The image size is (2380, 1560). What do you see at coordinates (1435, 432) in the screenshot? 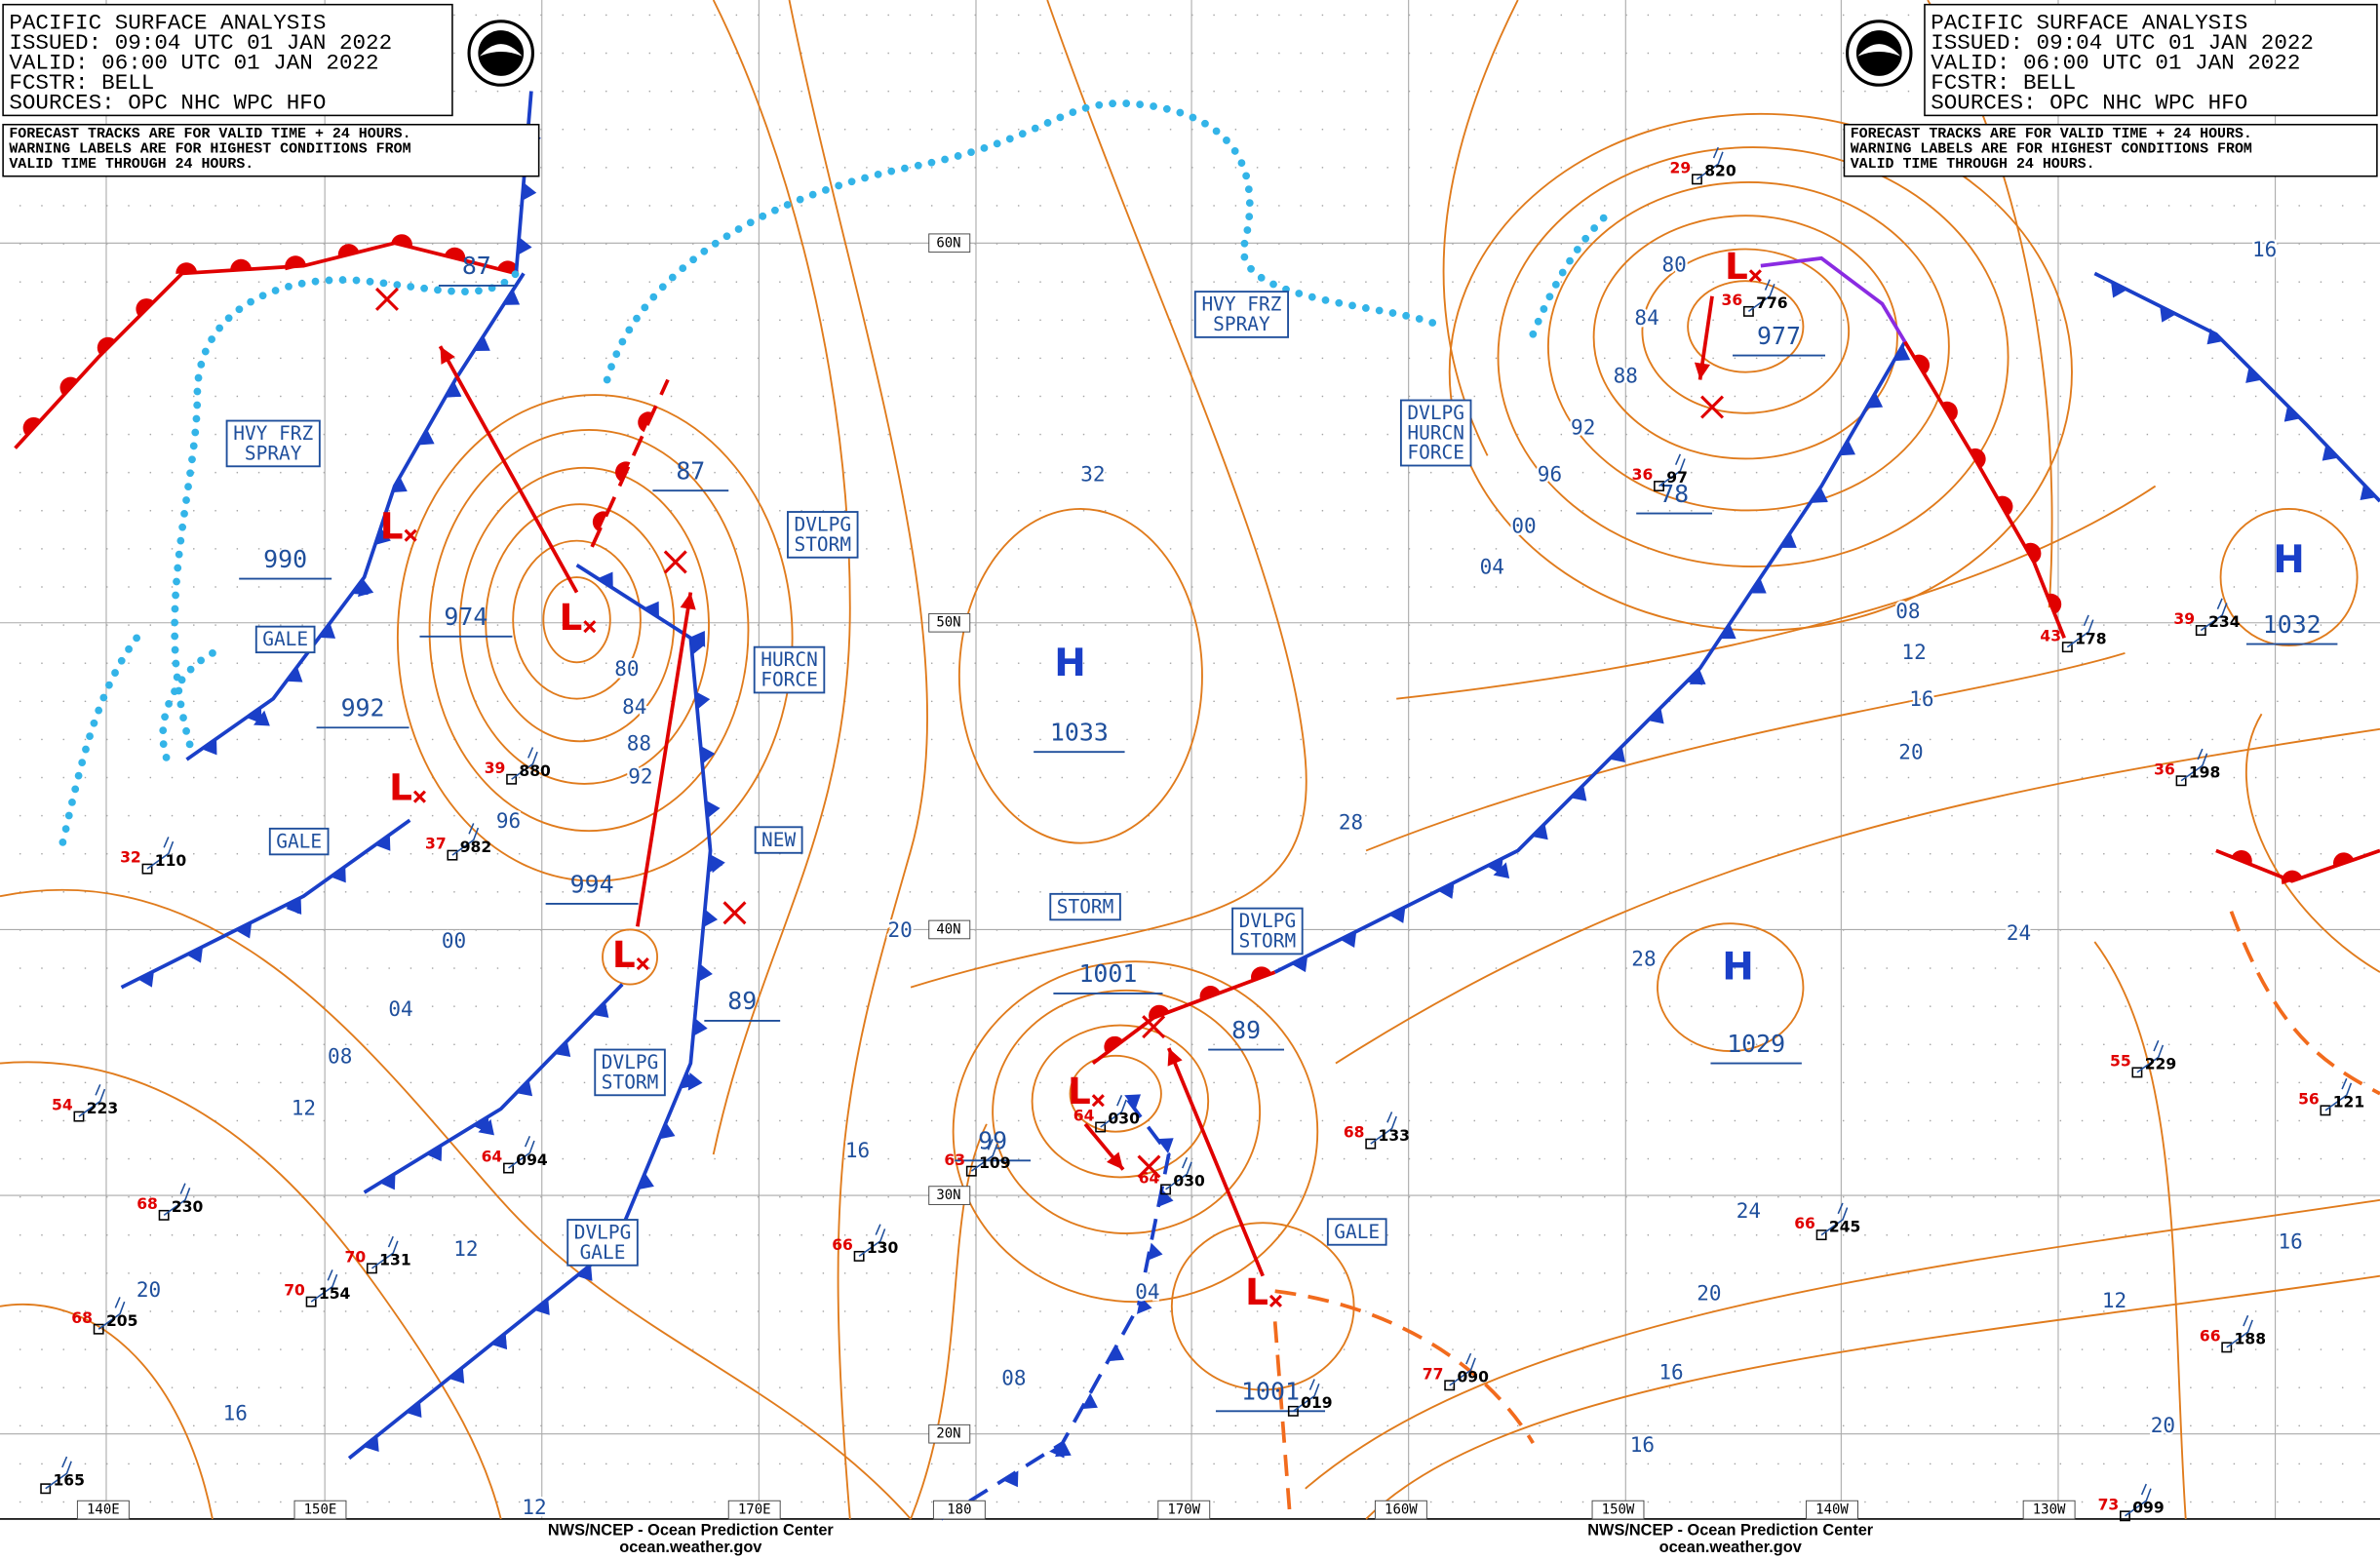
I see `warning-text: HURCN` at bounding box center [1435, 432].